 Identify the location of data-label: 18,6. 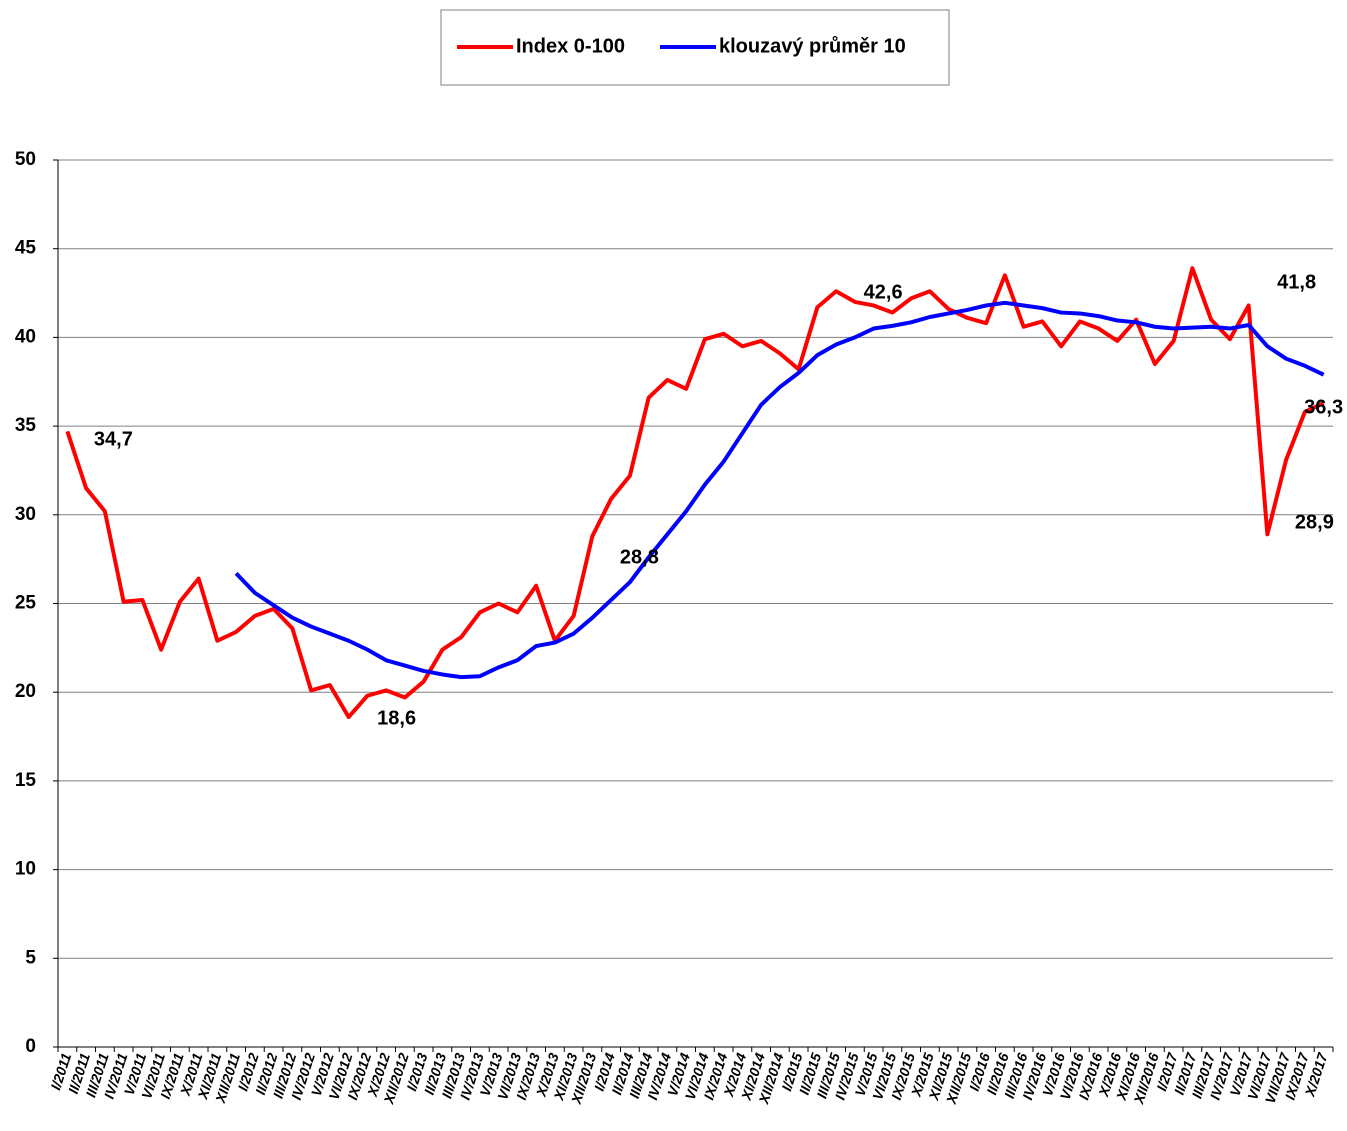
(396, 718).